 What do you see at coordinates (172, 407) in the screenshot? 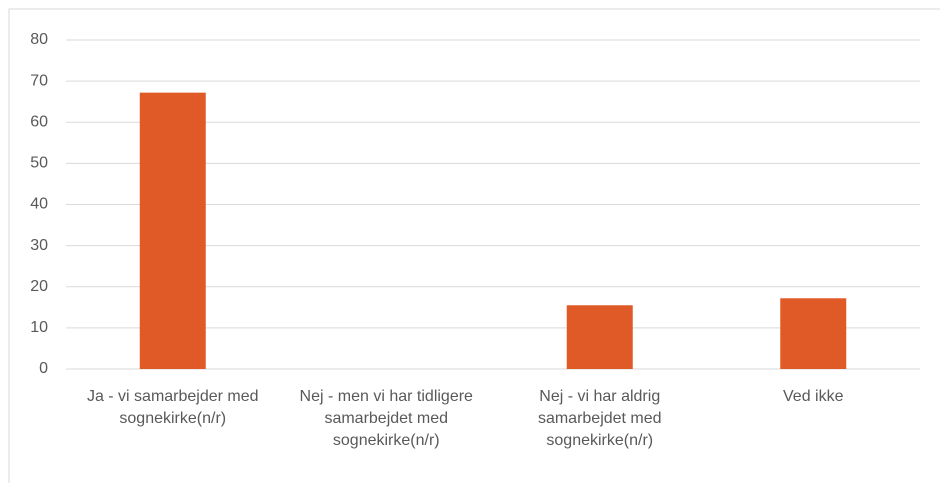
I see `x-tick-label: Ja - vi samarbejder med sognekirke(n/r)` at bounding box center [172, 407].